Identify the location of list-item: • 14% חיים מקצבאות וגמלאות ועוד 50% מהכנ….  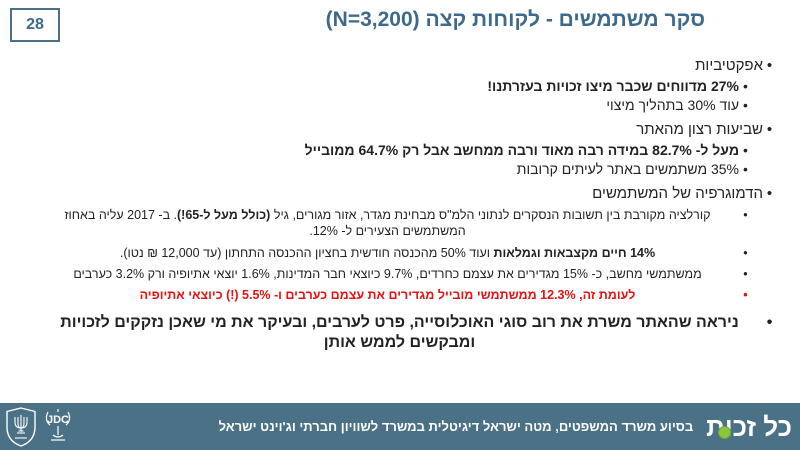
(406, 253).